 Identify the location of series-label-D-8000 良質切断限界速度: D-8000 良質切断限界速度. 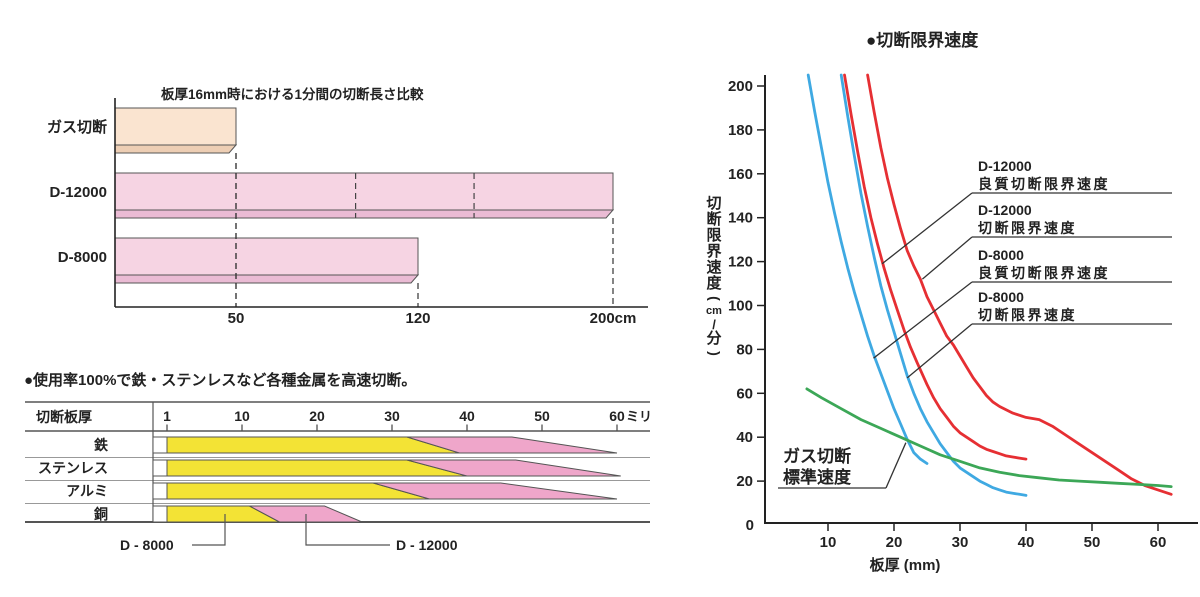
(1022, 303).